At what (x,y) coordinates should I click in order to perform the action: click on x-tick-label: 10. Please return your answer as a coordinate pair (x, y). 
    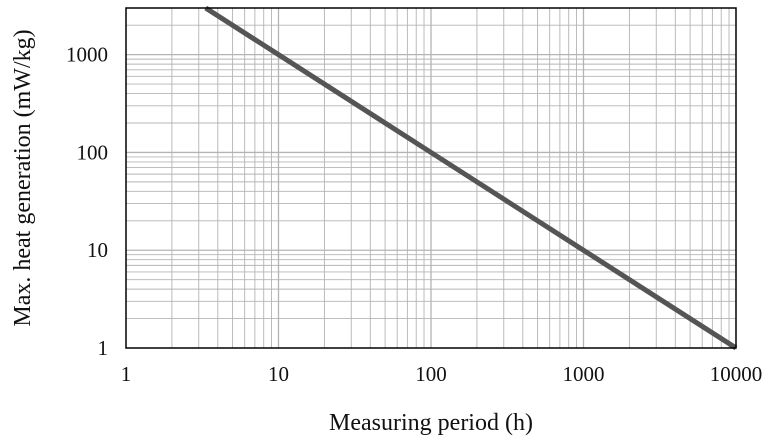
    Looking at the image, I should click on (278, 374).